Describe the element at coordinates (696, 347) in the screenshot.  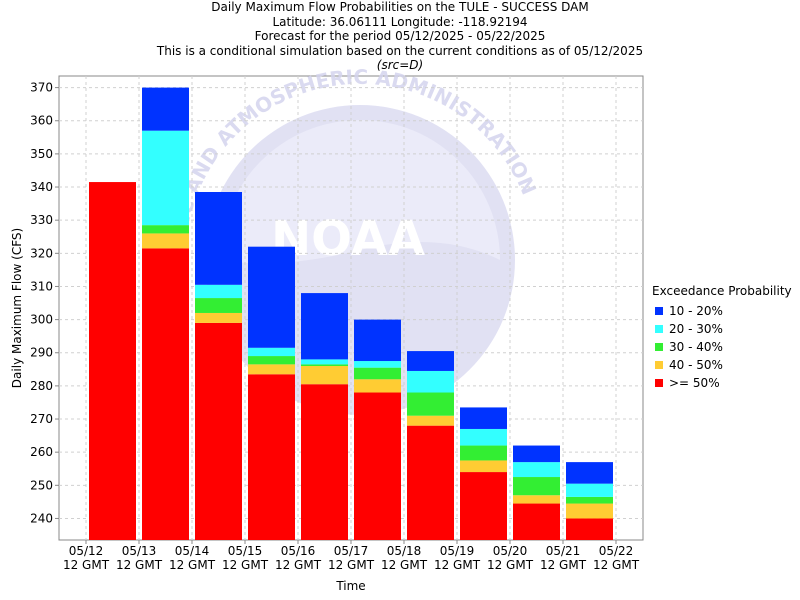
I see `legend-label: 30 - 40%` at that location.